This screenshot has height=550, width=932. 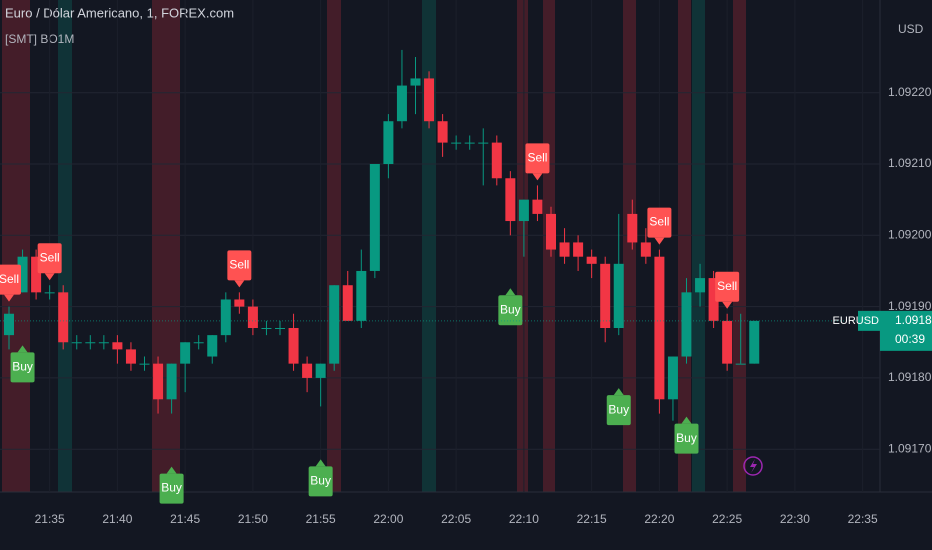 What do you see at coordinates (856, 321) in the screenshot?
I see `symbol-label: EURUSD` at bounding box center [856, 321].